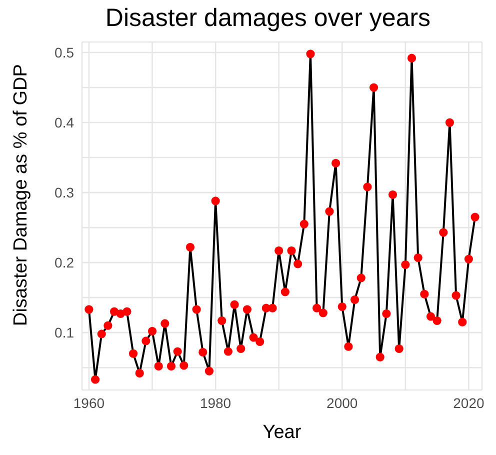 This screenshot has width=496, height=455. I want to click on y-tick-label: 0.4, so click(64, 122).